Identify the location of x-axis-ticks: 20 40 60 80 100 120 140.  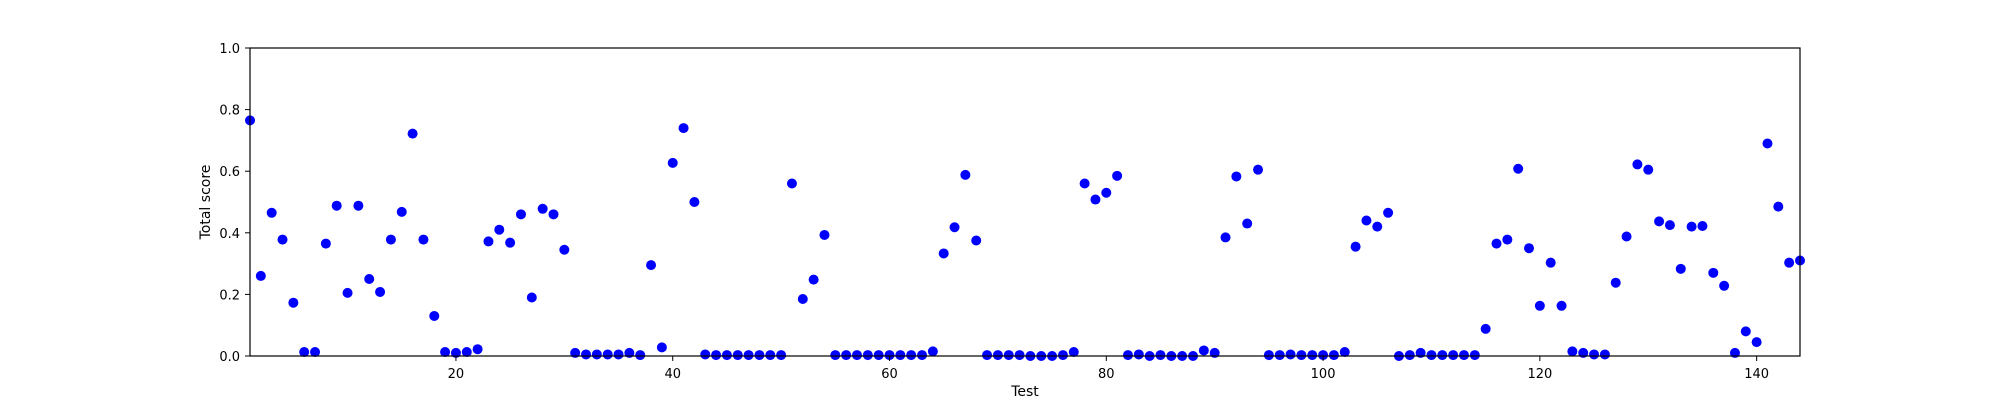
(1108, 369).